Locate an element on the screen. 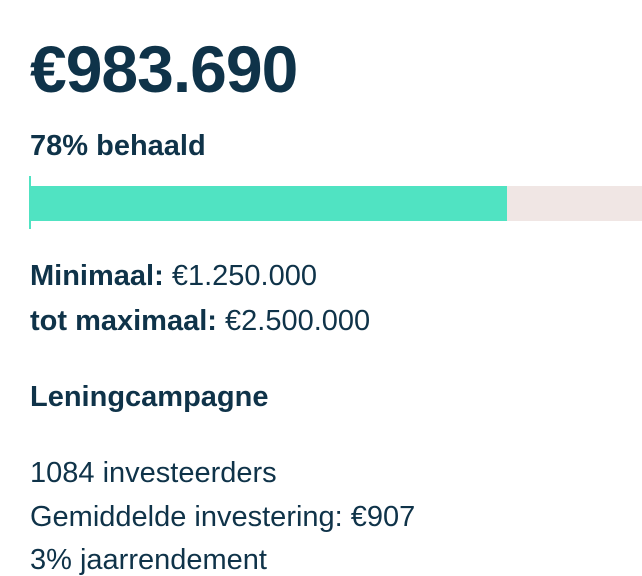 Image resolution: width=642 pixels, height=576 pixels. progress-label: 78% behaald is located at coordinates (118, 146).